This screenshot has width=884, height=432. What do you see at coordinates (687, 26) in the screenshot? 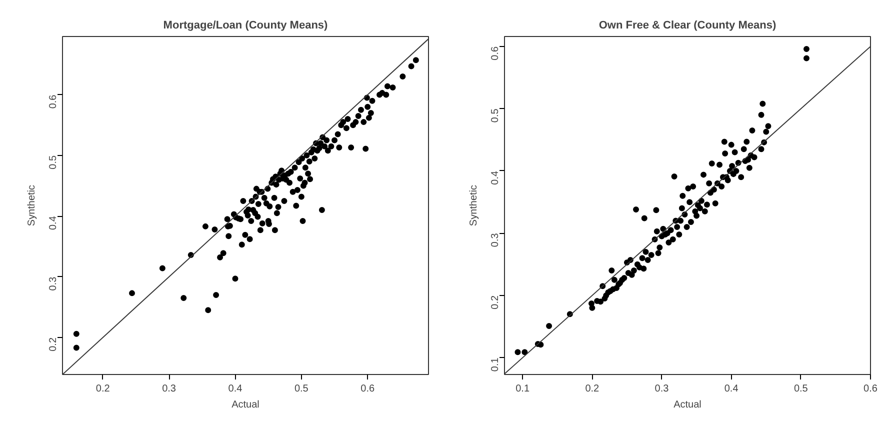
I see `chart-title: Own Free & Clear (County Means)` at bounding box center [687, 26].